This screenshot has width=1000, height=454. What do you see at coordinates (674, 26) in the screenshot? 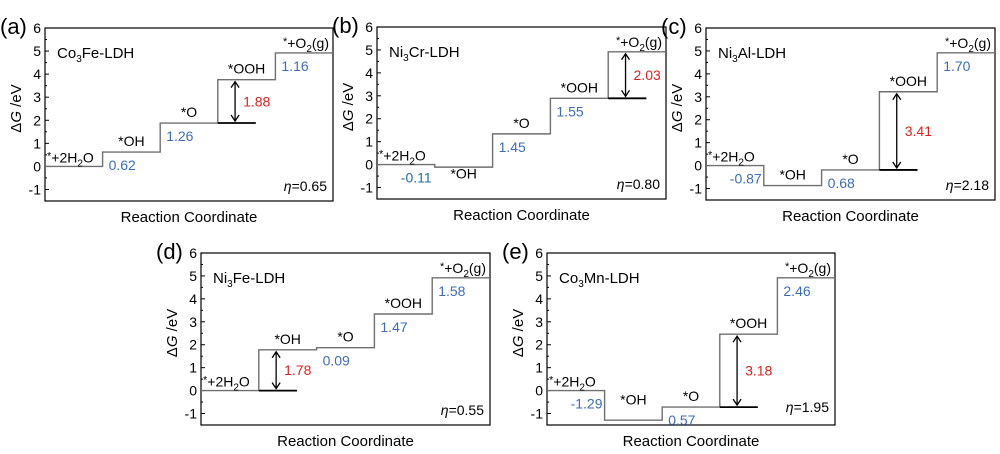
I see `panel-label: (c)` at bounding box center [674, 26].